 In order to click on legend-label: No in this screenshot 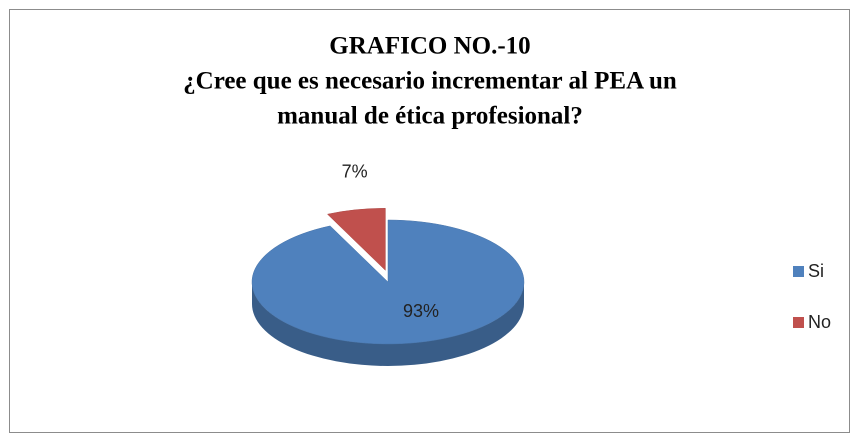, I will do `click(819, 322)`.